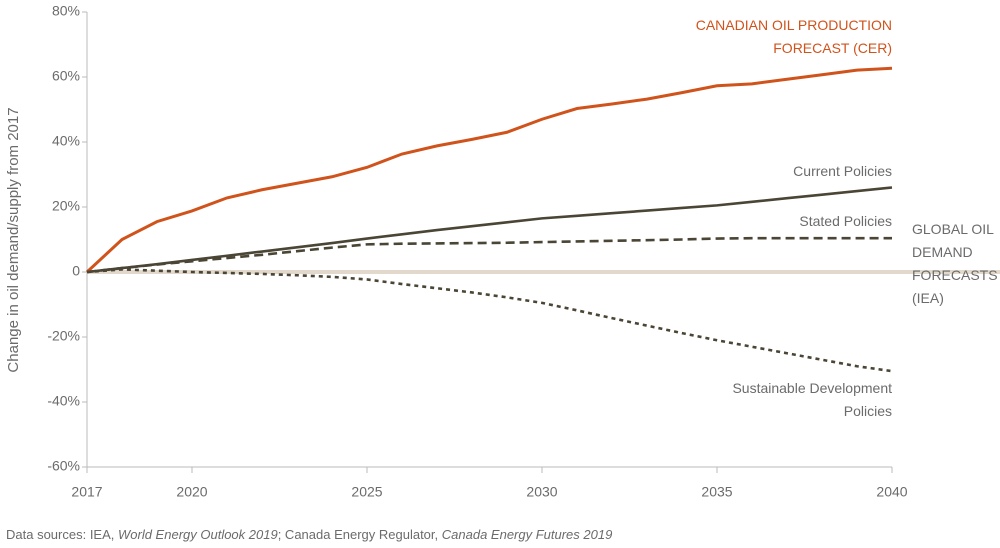 This screenshot has width=1000, height=548. Describe the element at coordinates (845, 221) in the screenshot. I see `series-label: Stated Policies` at that location.